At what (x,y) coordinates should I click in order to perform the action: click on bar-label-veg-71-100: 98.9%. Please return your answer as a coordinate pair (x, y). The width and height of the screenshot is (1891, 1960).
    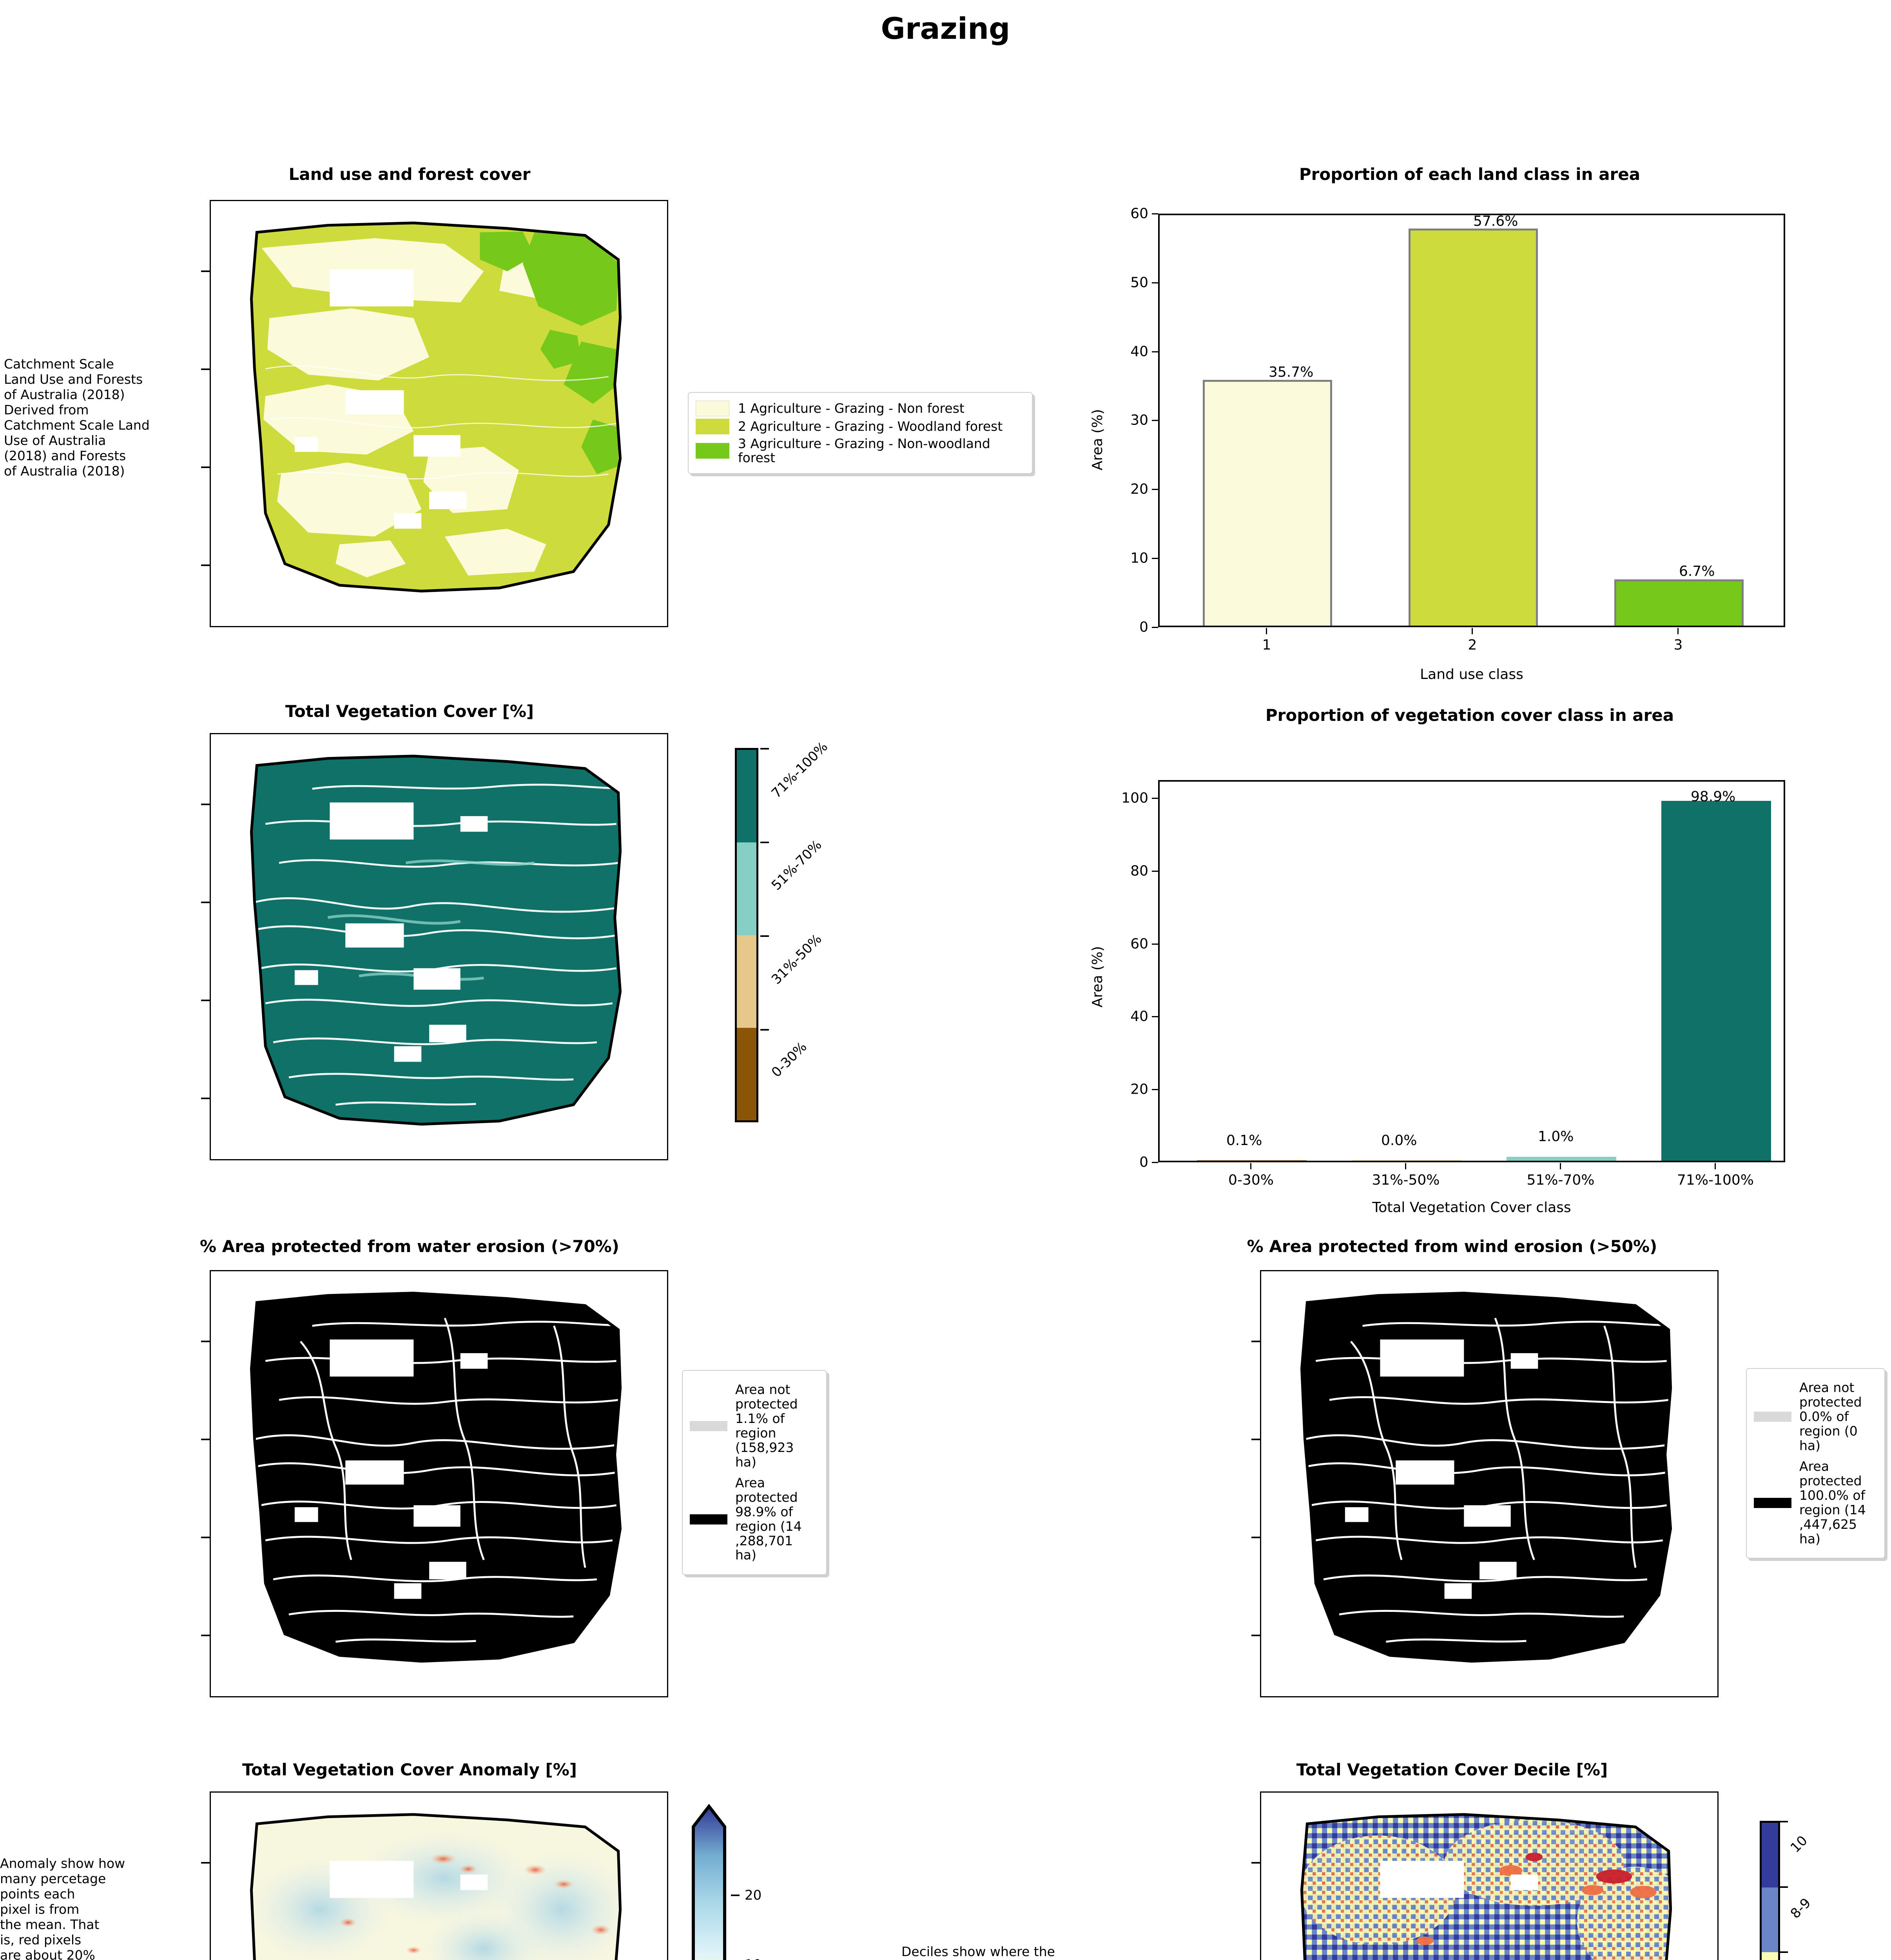
    Looking at the image, I should click on (1713, 797).